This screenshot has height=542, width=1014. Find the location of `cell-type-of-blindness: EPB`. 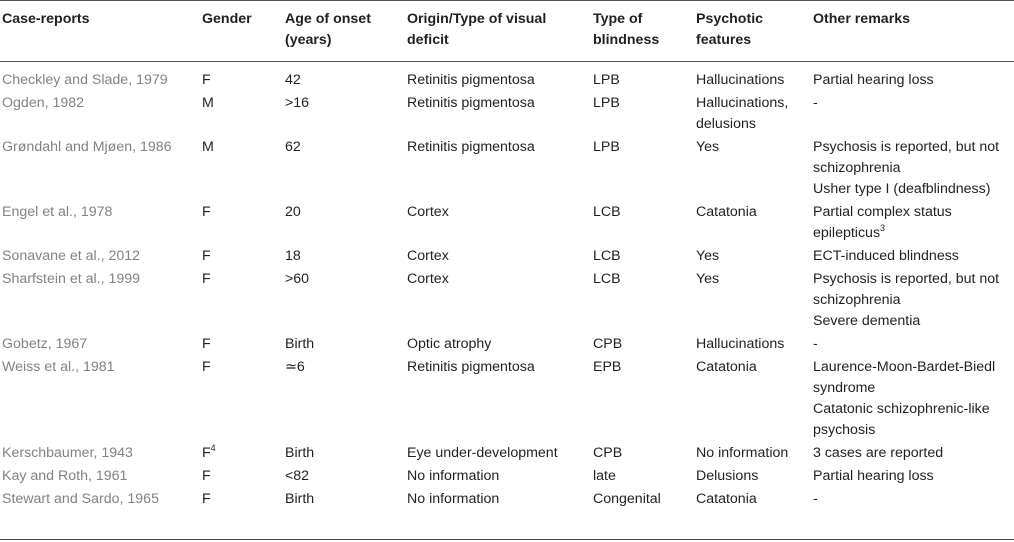

cell-type-of-blindness: EPB is located at coordinates (644, 399).